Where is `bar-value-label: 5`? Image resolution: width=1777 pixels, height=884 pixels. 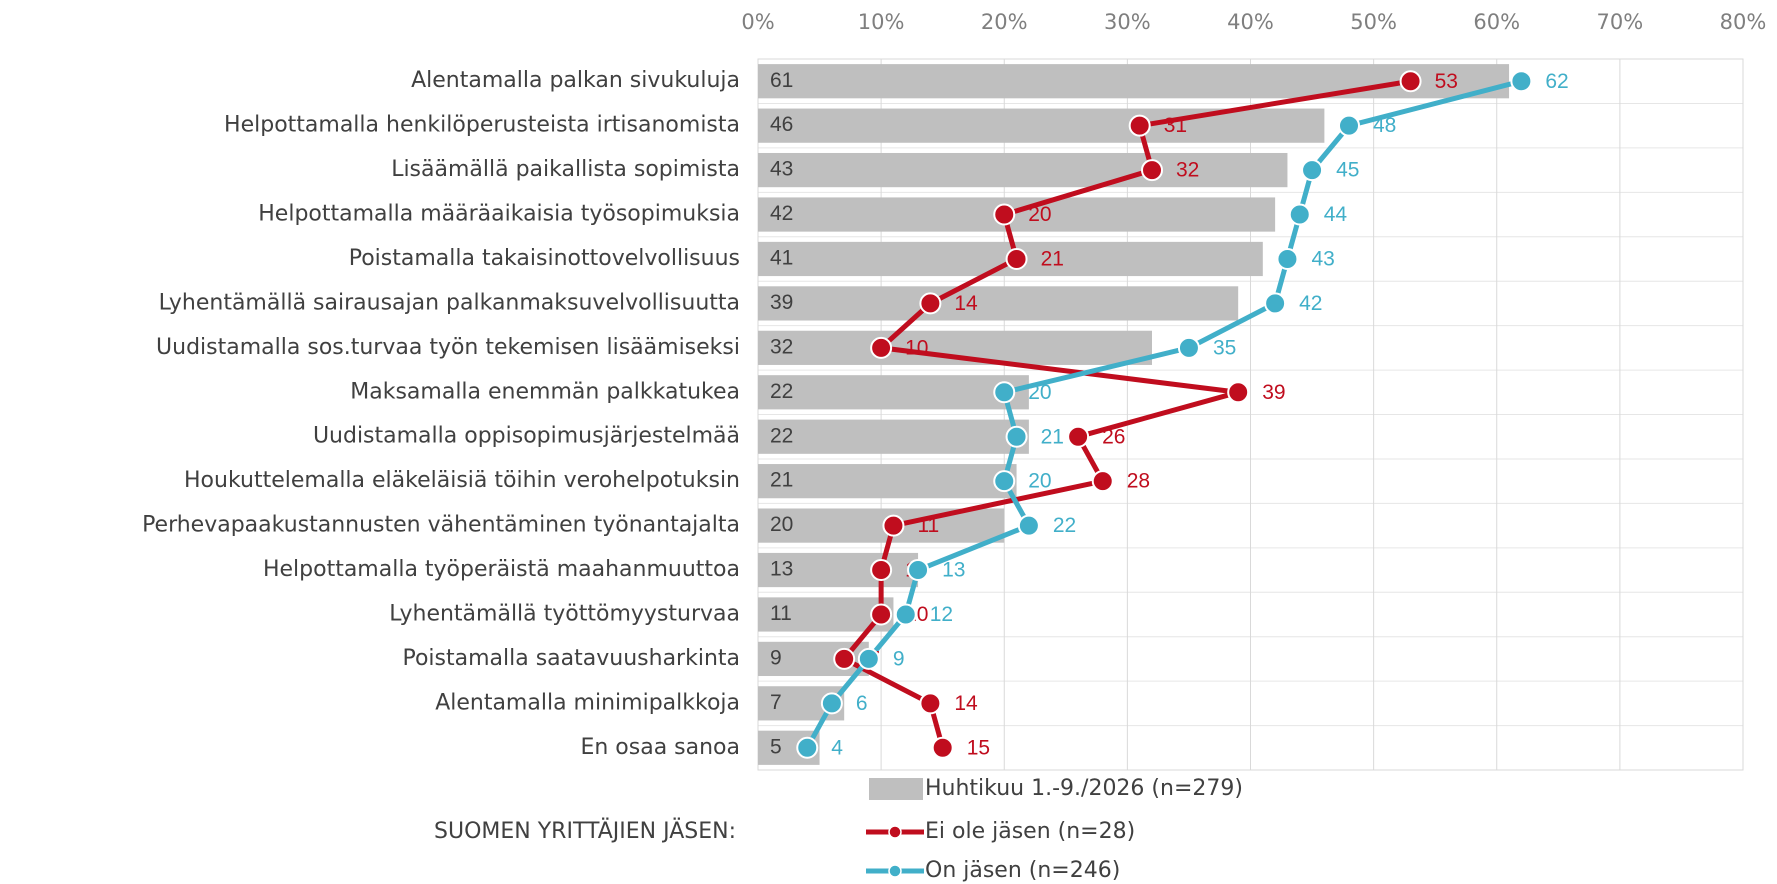 bar-value-label: 5 is located at coordinates (776, 746).